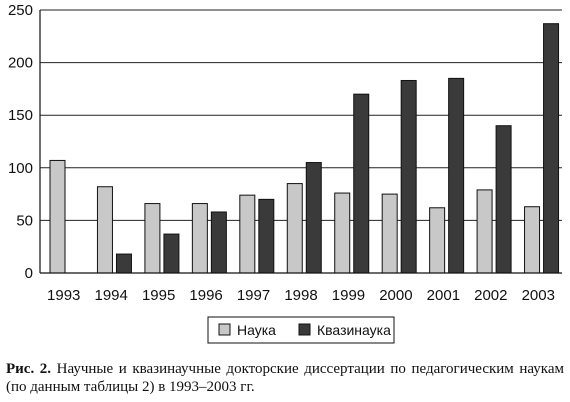 This screenshot has width=570, height=402. What do you see at coordinates (20, 63) in the screenshot?
I see `y-tick-label: 200` at bounding box center [20, 63].